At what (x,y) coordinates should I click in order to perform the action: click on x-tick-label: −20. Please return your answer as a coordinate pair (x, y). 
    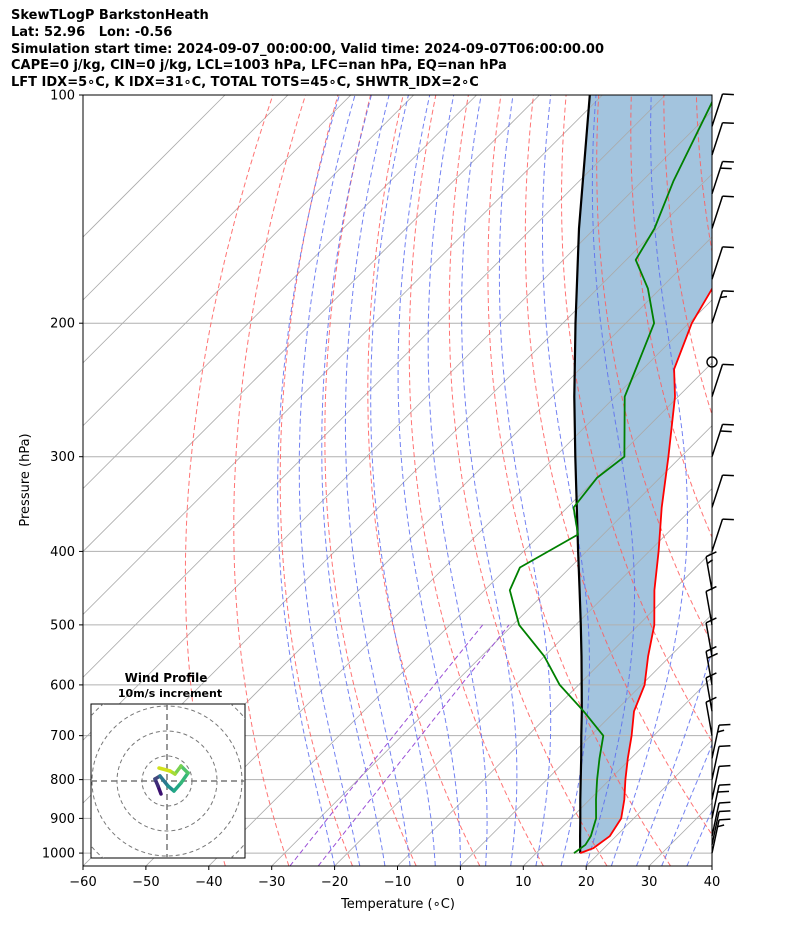
    Looking at the image, I should click on (334, 882).